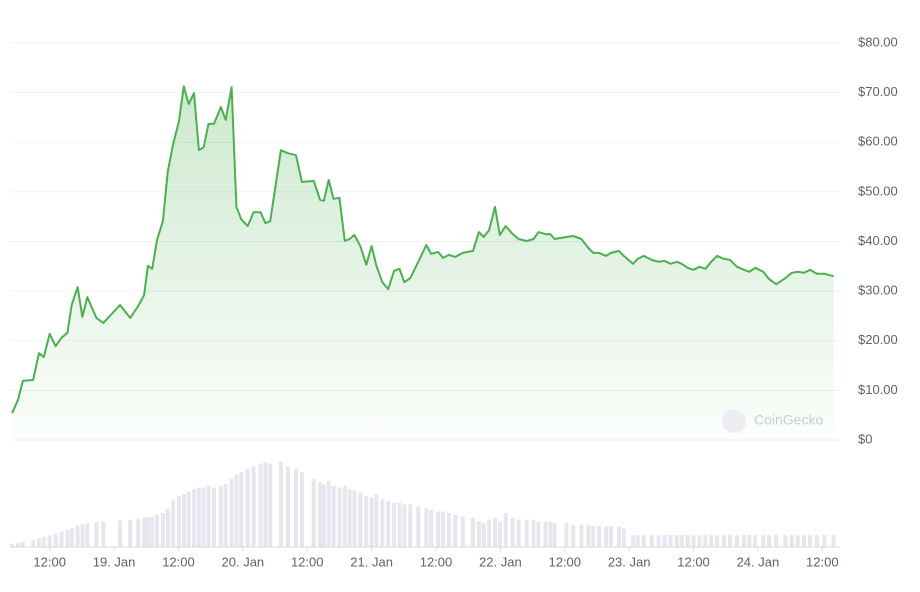 The height and width of the screenshot is (592, 920). What do you see at coordinates (758, 561) in the screenshot?
I see `x-tick-label: 24. Jan` at bounding box center [758, 561].